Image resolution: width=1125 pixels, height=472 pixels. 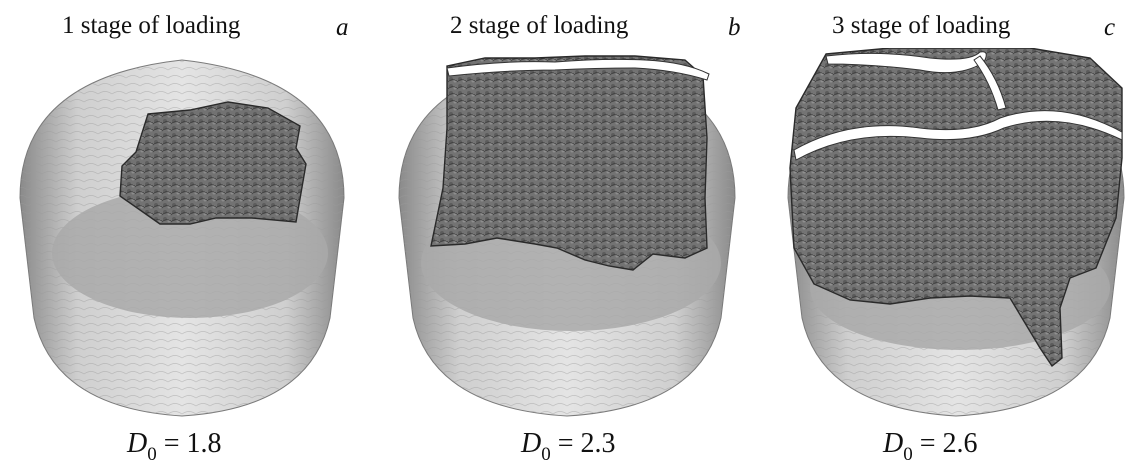 I want to click on stage-title-a: 1 stage of loading, so click(x=151, y=25).